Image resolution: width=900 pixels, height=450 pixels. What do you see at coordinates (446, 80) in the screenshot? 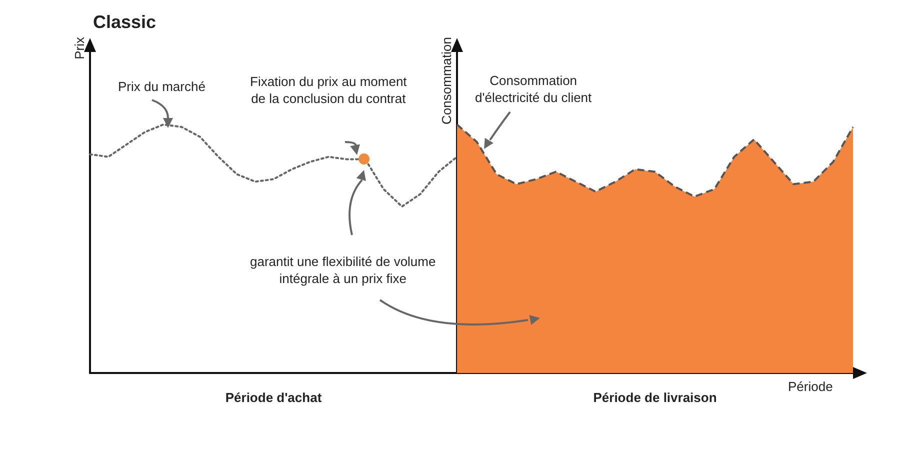
I see `y-axis-title: Consommation` at bounding box center [446, 80].